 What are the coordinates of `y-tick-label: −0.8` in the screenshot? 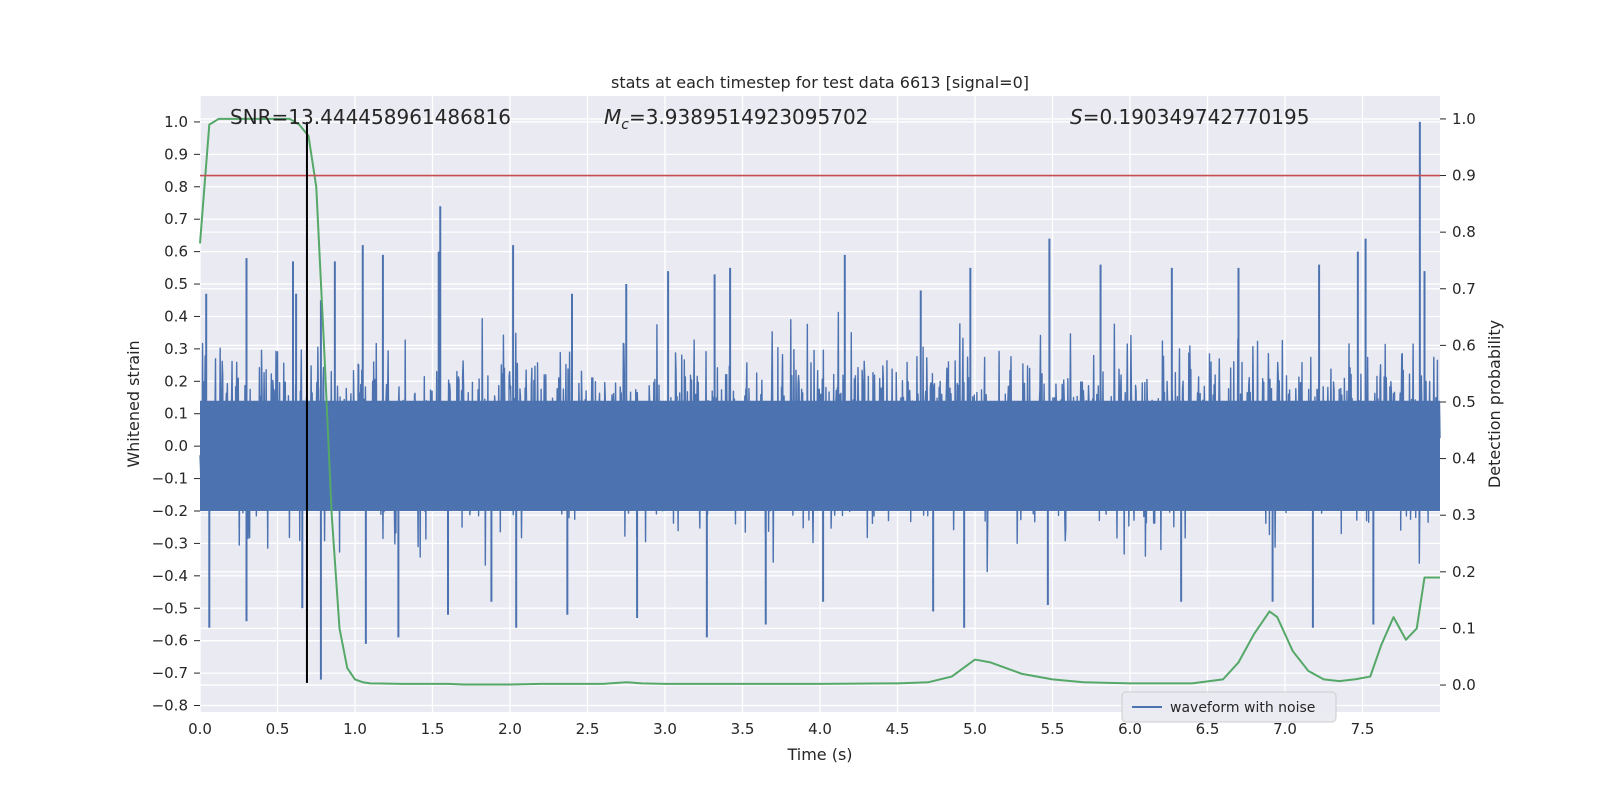 It's located at (170, 706).